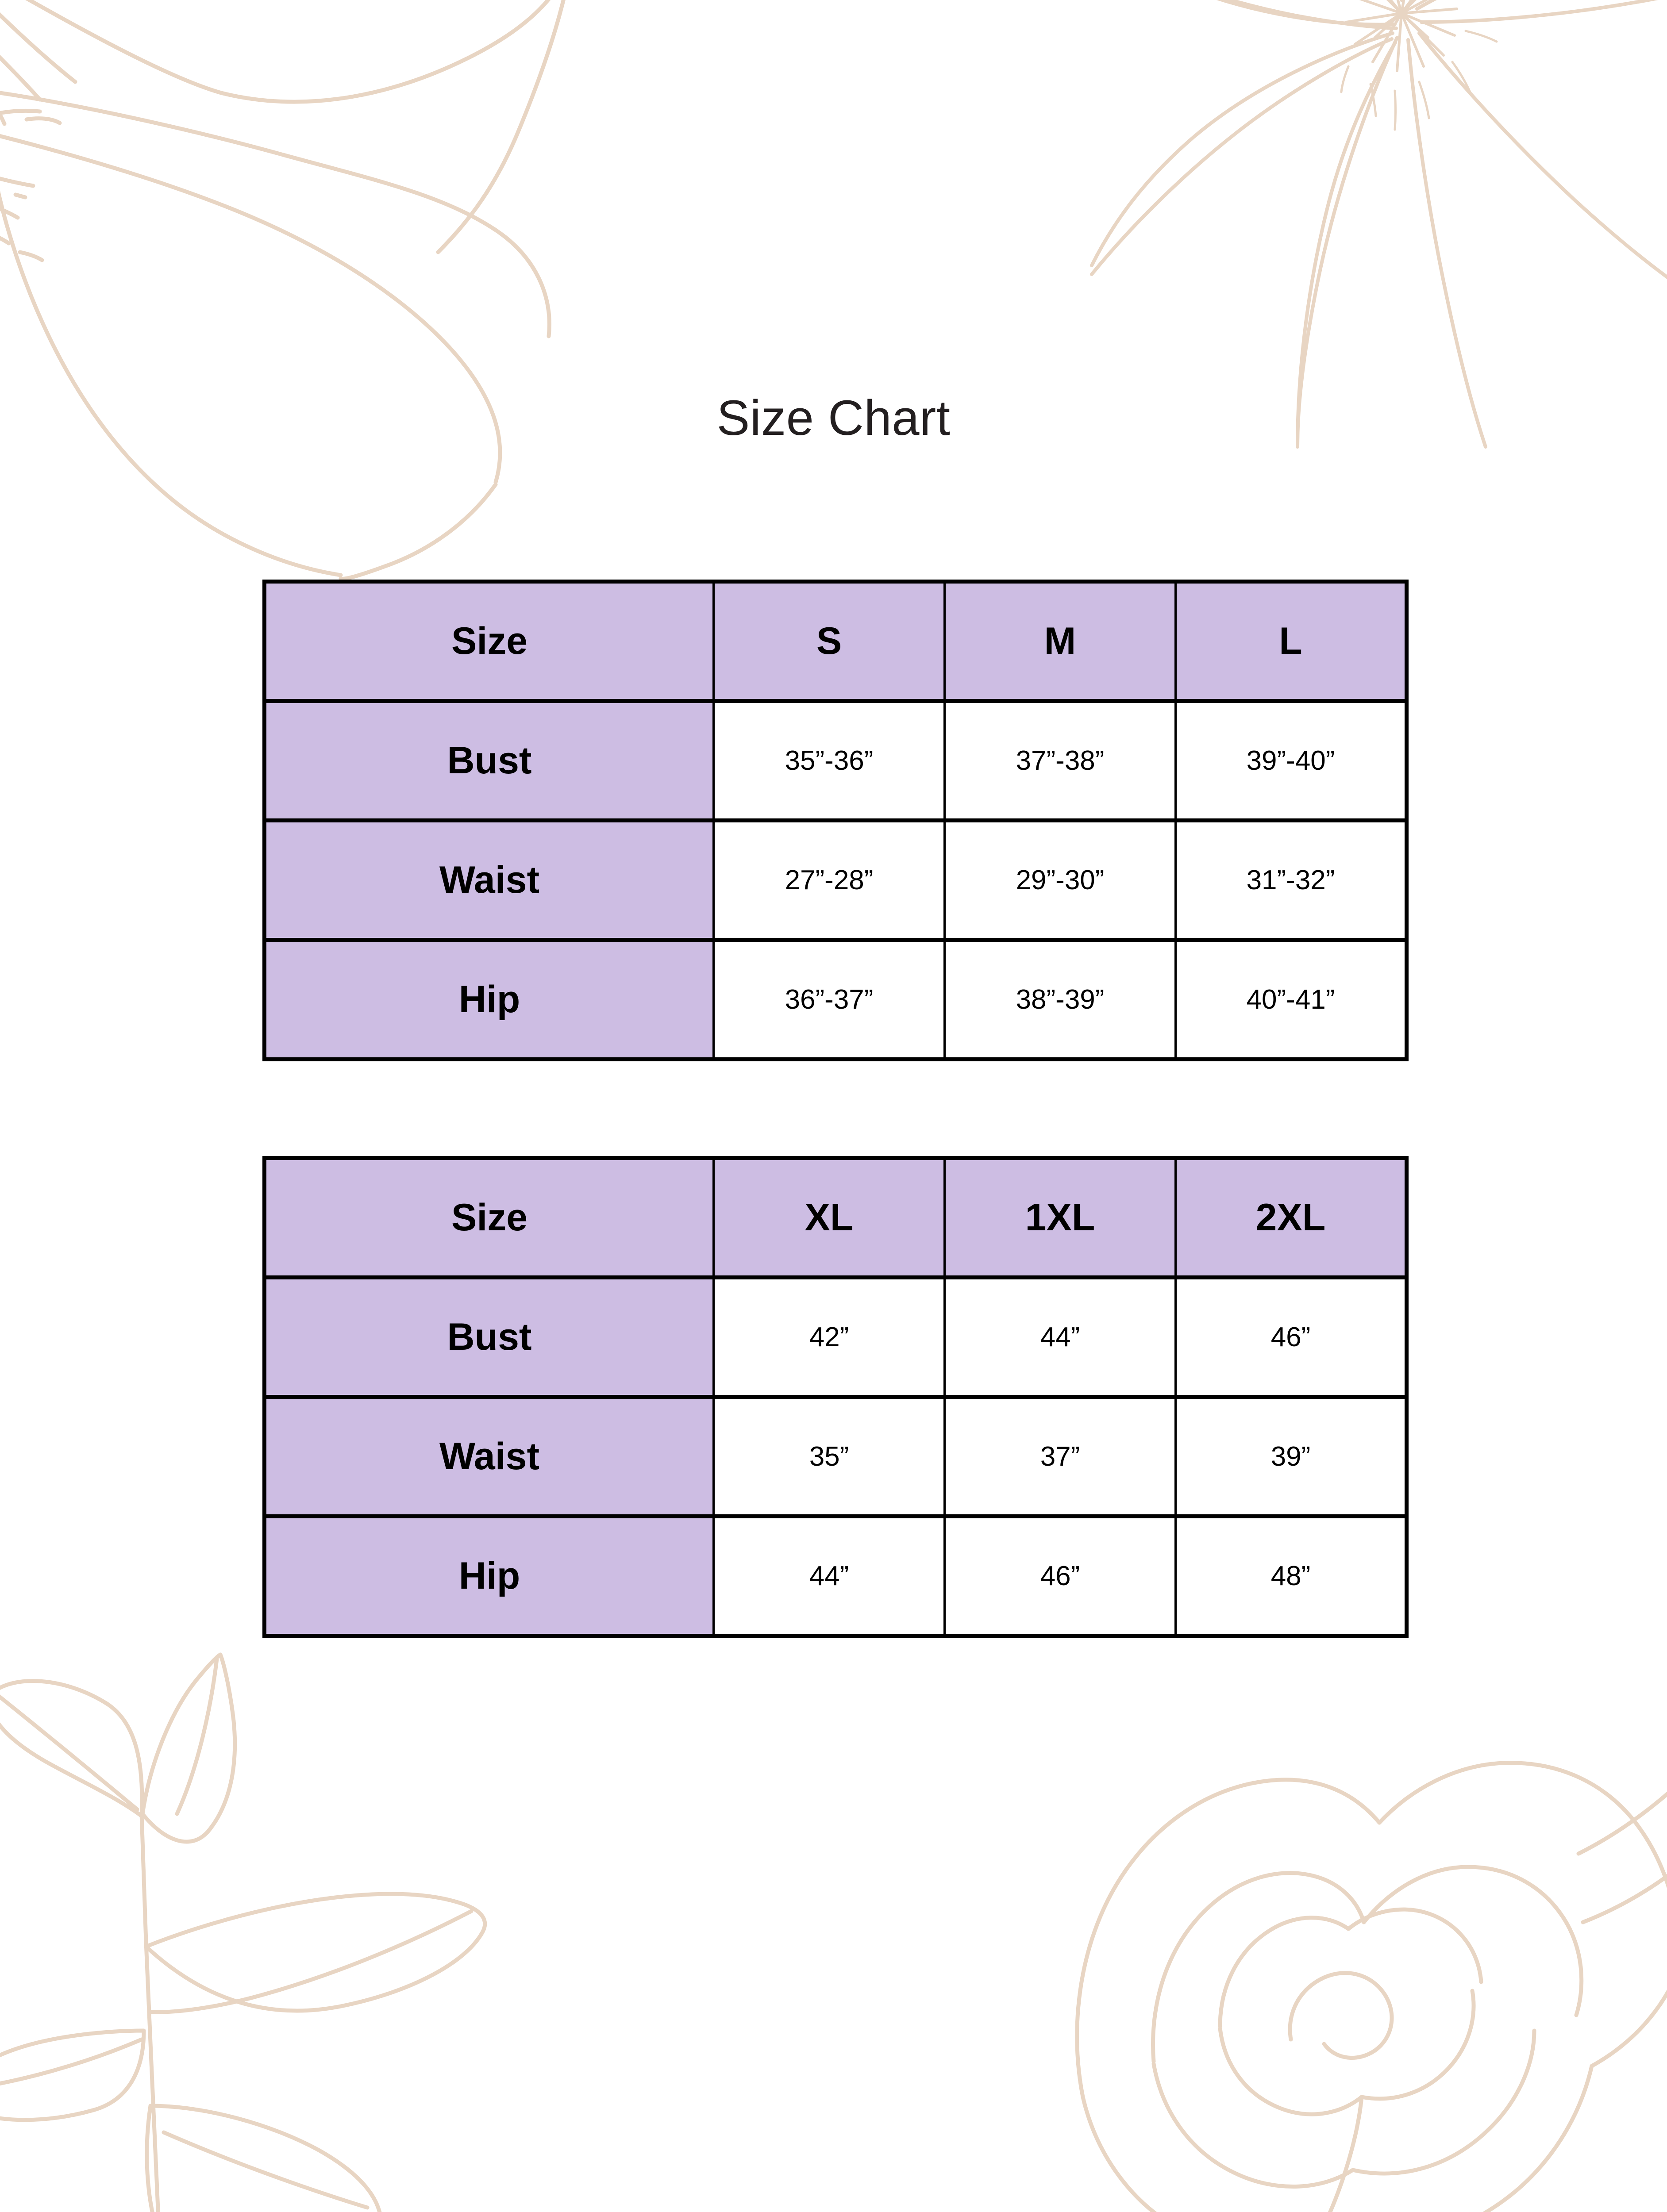 The image size is (1667, 2212). What do you see at coordinates (285, 294) in the screenshot?
I see `magnolia-petals-line-art` at bounding box center [285, 294].